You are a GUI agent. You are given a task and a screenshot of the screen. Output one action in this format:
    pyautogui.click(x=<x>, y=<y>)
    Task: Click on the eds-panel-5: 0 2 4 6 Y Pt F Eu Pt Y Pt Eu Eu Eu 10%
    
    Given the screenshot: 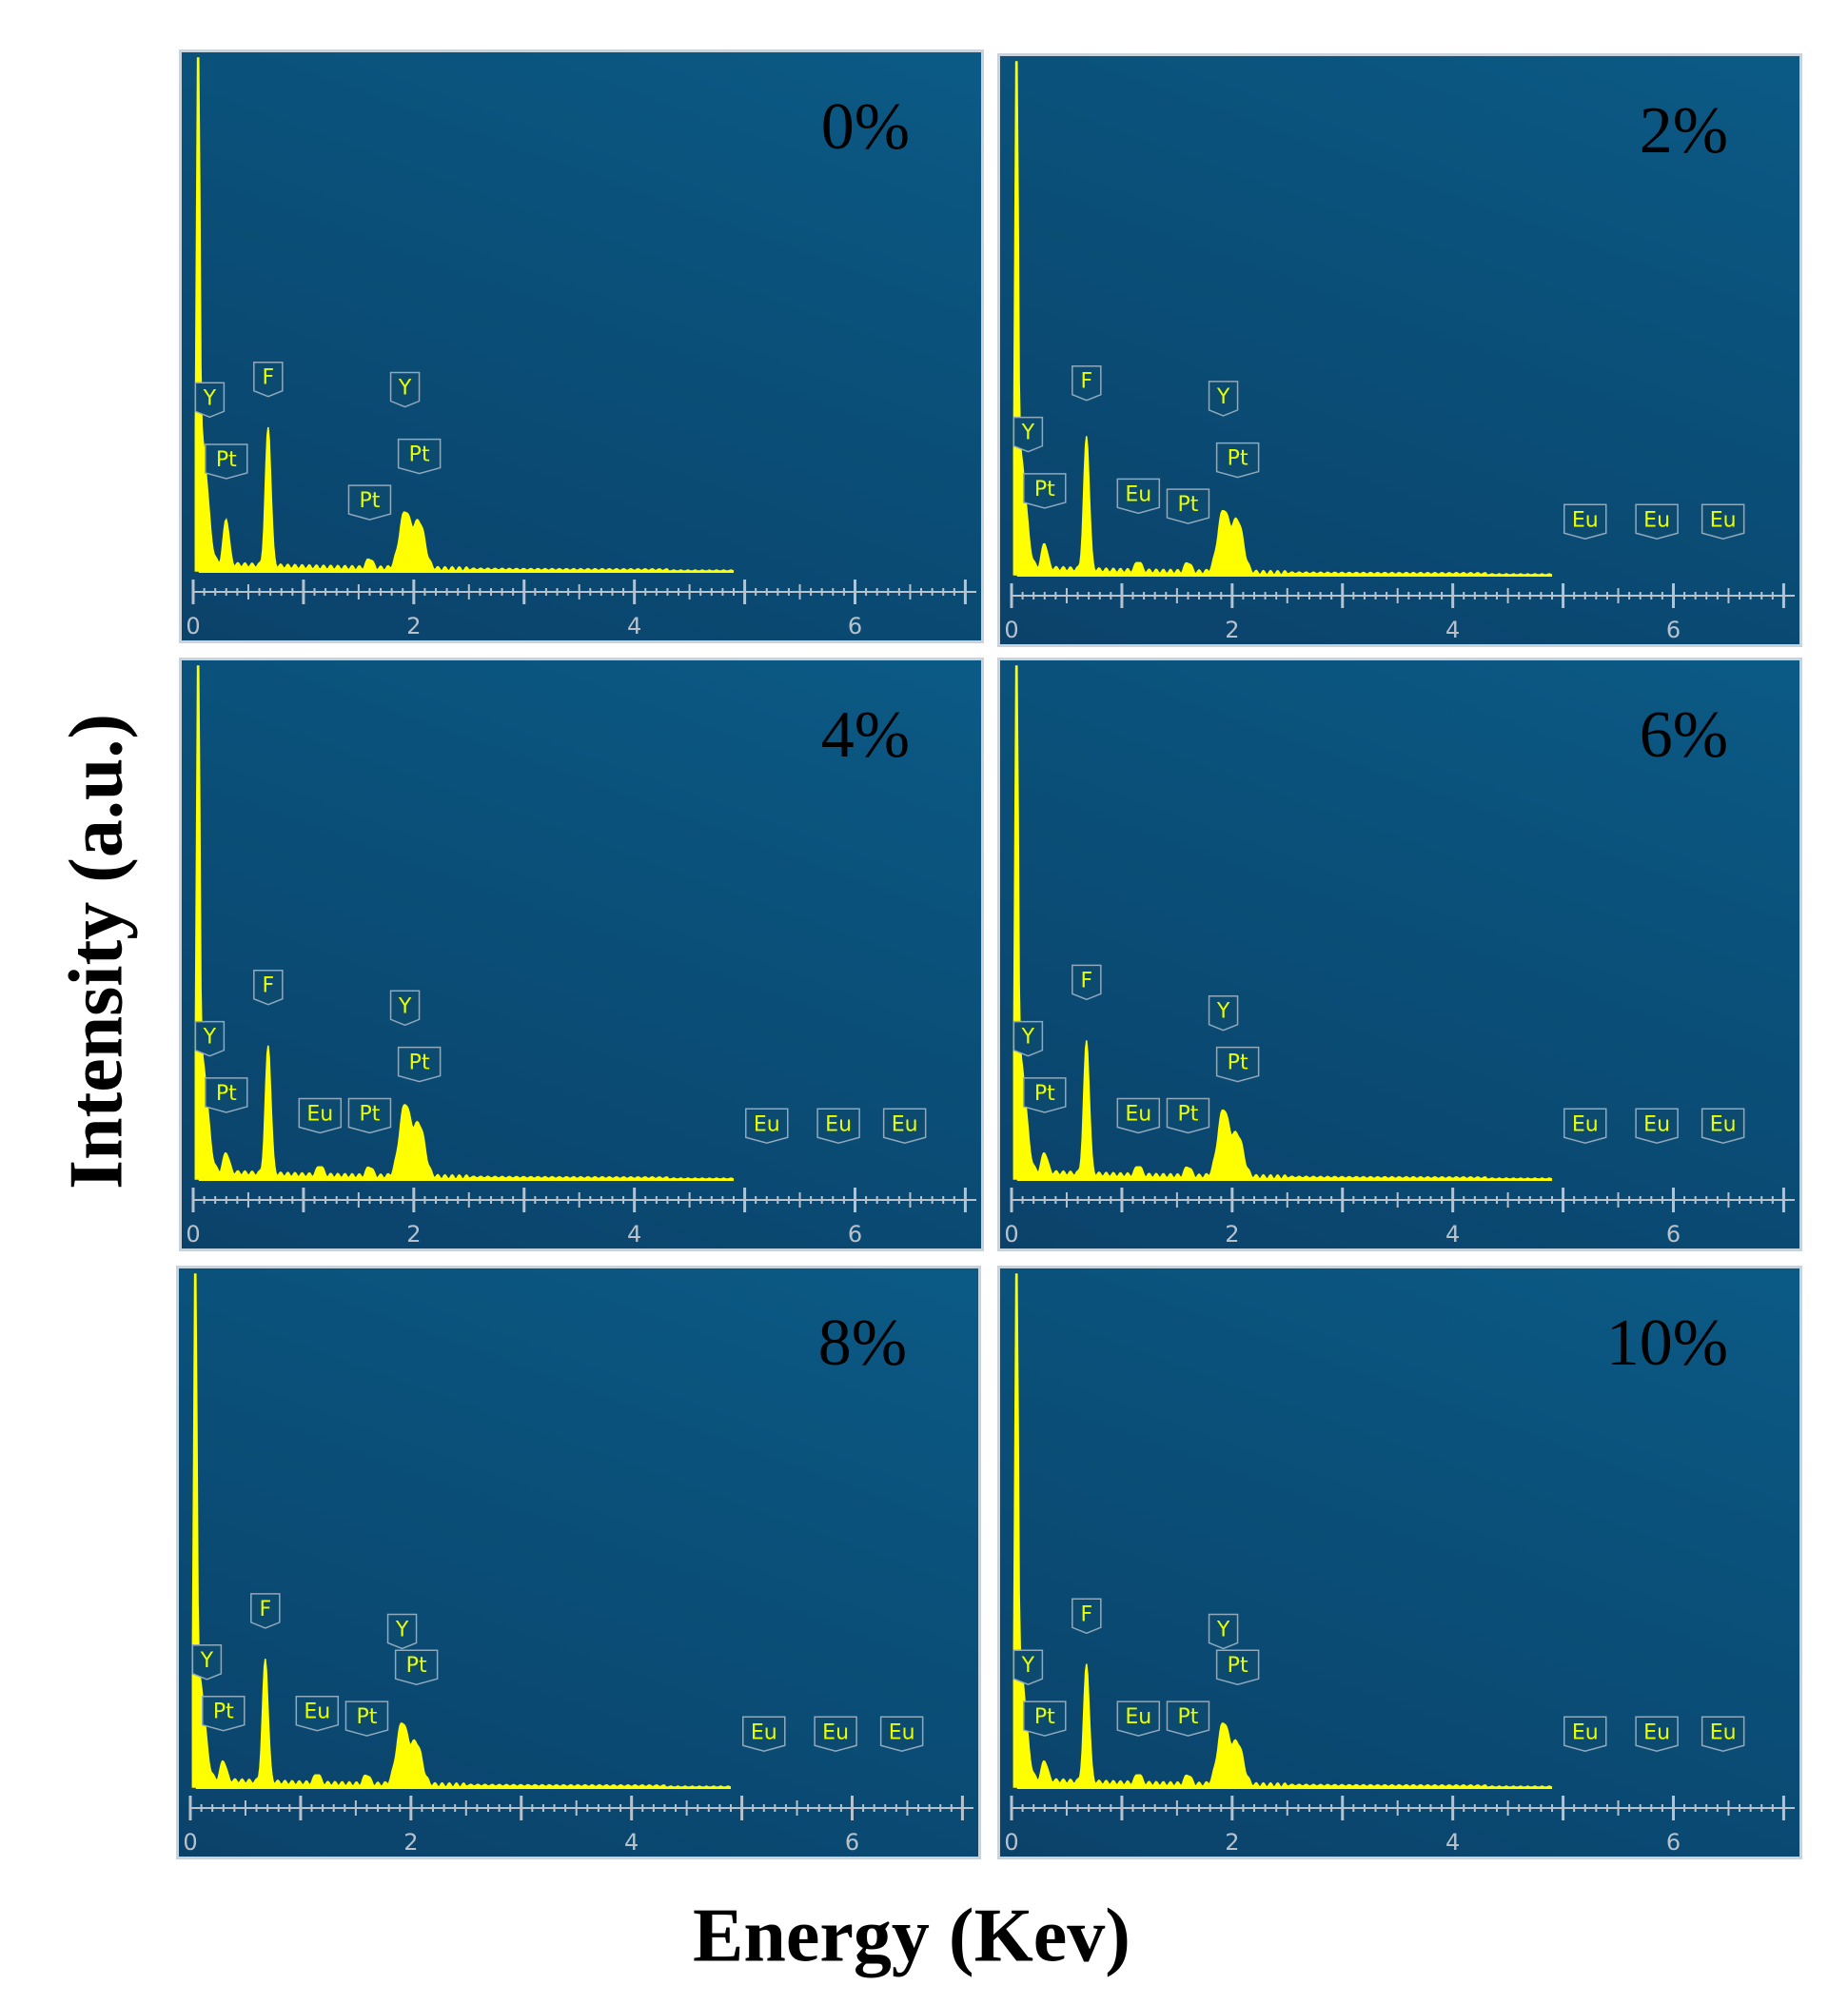 What is the action you would take?
    pyautogui.click(x=1399, y=1562)
    